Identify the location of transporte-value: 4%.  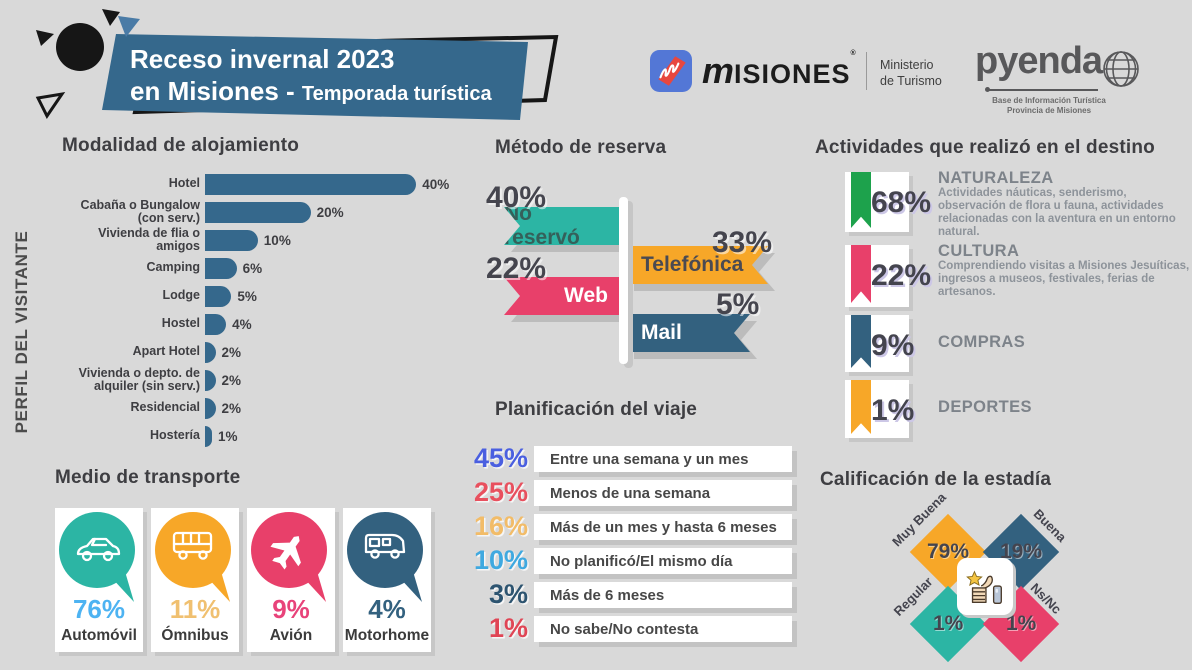
(387, 609).